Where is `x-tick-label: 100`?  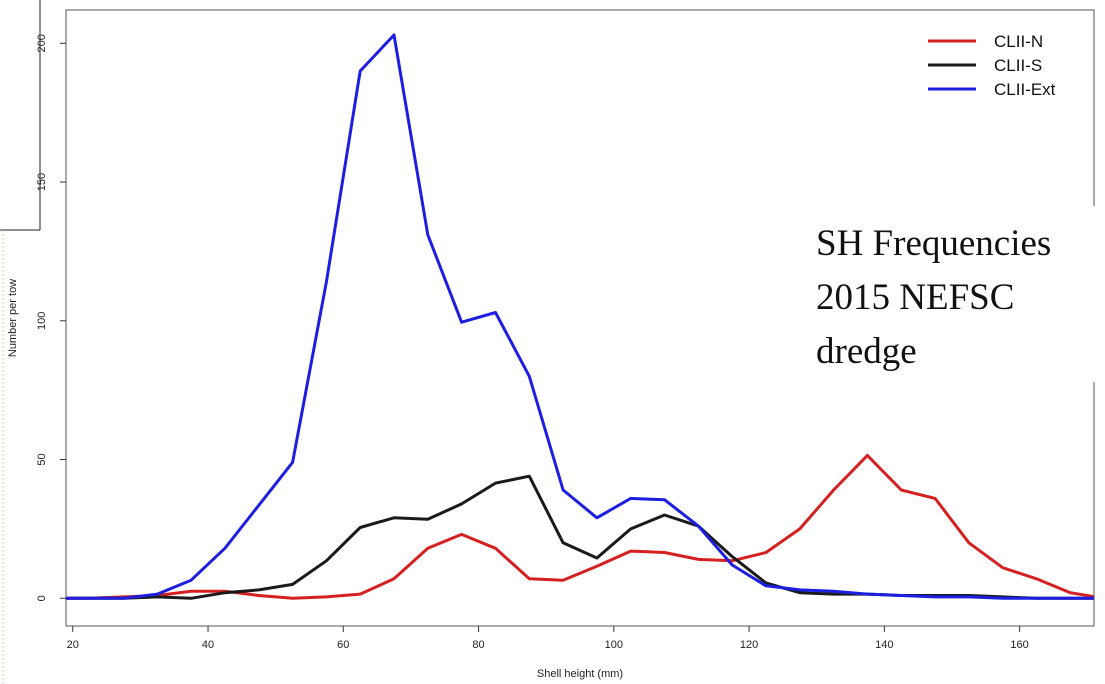
x-tick-label: 100 is located at coordinates (614, 645).